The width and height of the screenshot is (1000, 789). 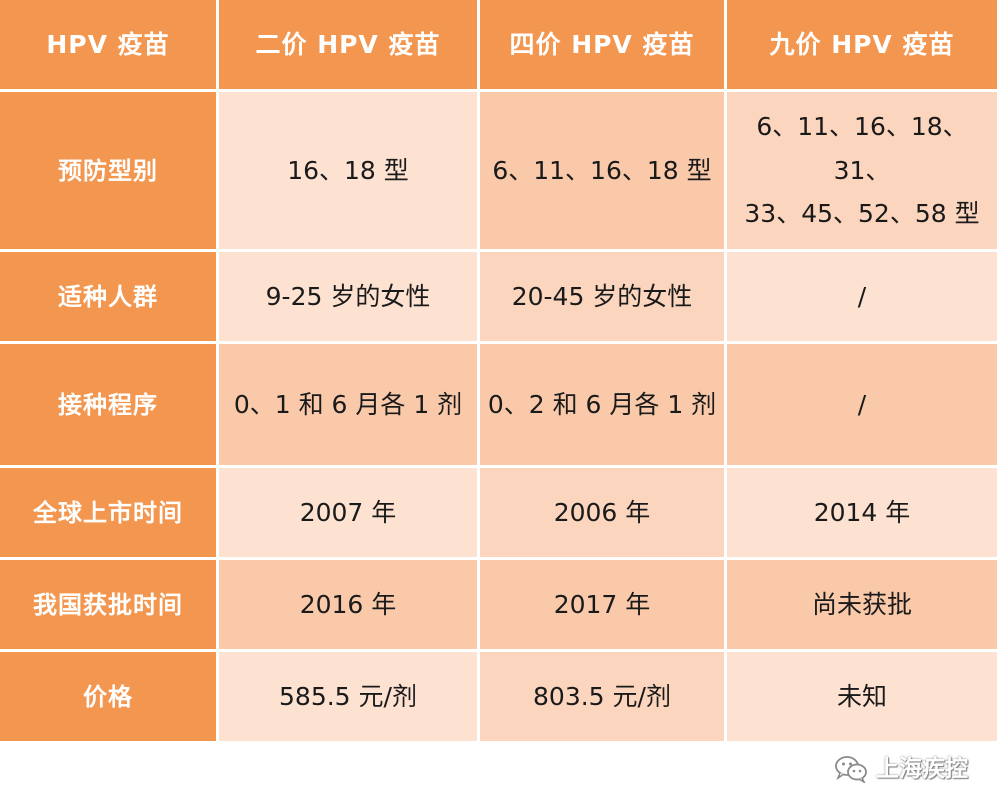 What do you see at coordinates (603, 698) in the screenshot?
I see `table-cell: 803.5 元/剂` at bounding box center [603, 698].